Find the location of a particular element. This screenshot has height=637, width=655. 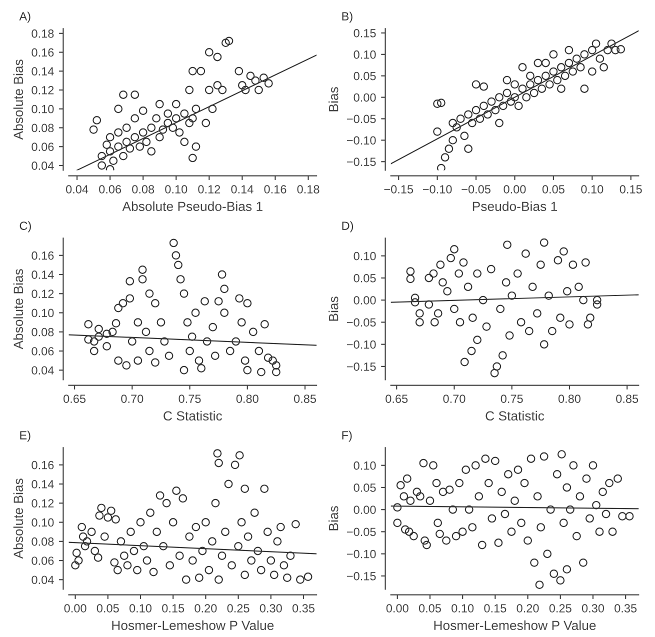

chart-title: A) is located at coordinates (24, 17).